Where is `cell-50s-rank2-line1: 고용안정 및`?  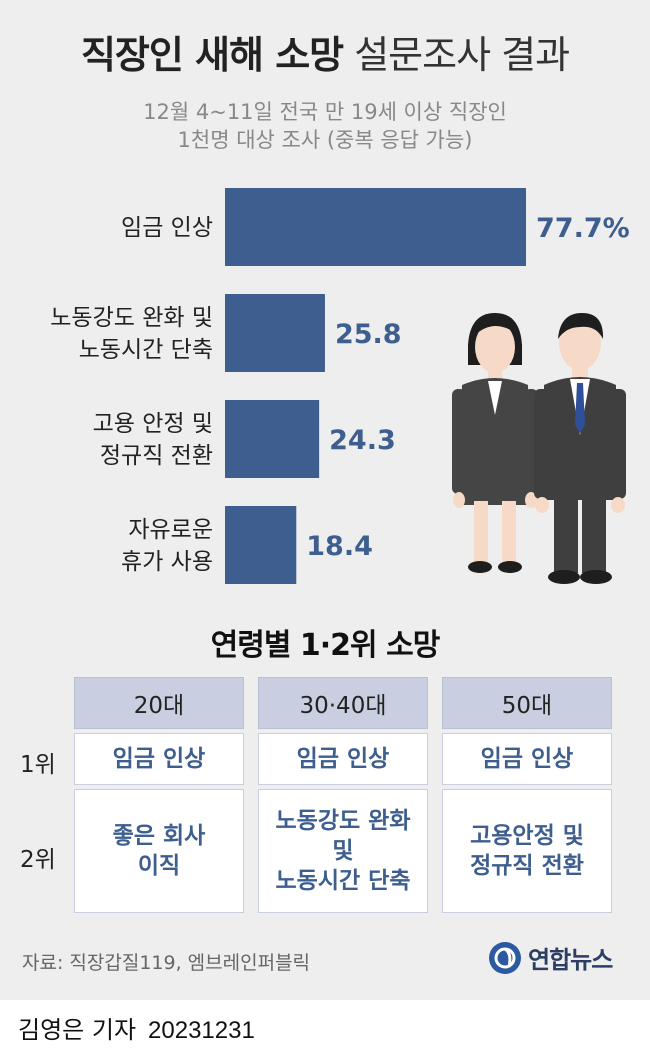
cell-50s-rank2-line1: 고용안정 및 is located at coordinates (527, 836).